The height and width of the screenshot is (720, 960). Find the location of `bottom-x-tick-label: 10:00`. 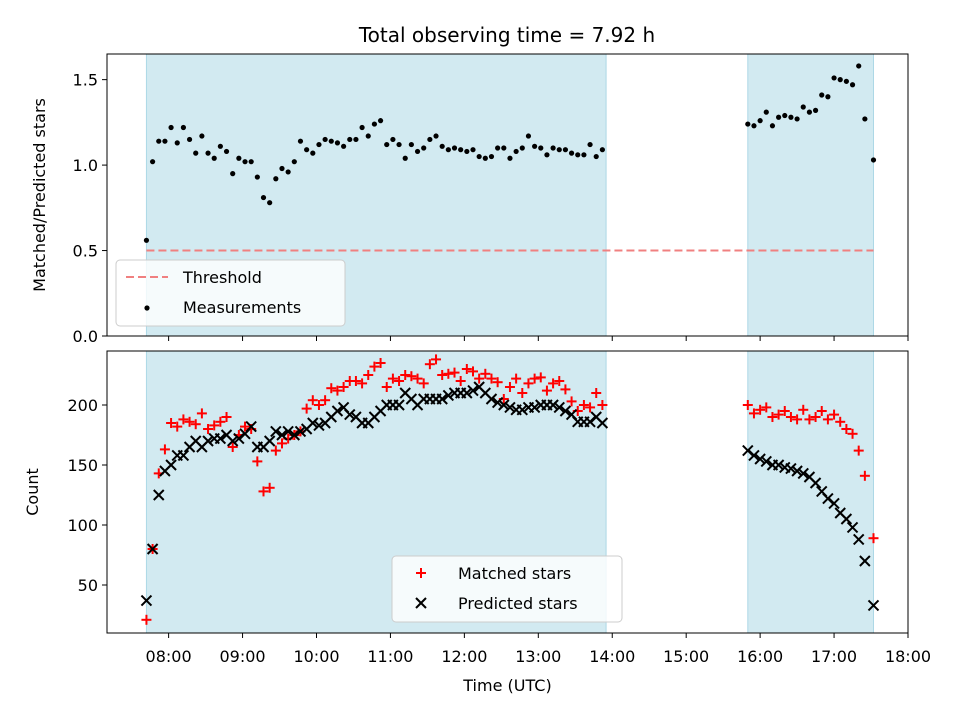

bottom-x-tick-label: 10:00 is located at coordinates (316, 656).